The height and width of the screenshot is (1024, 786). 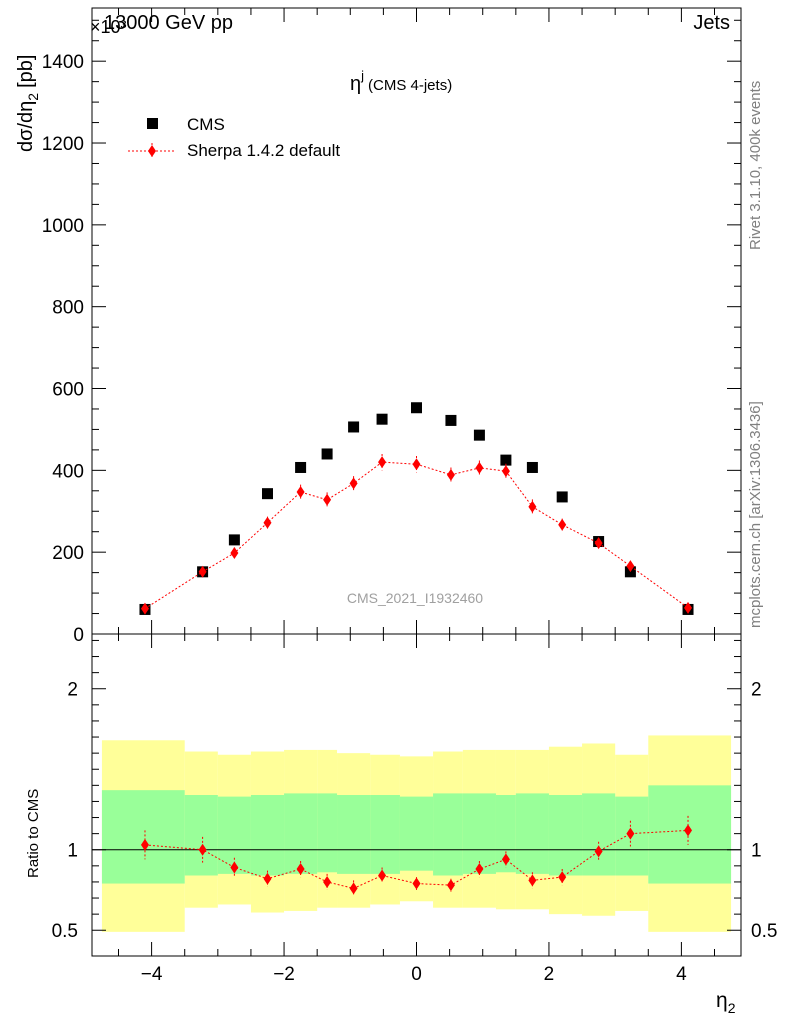 What do you see at coordinates (68, 553) in the screenshot?
I see `main-ytick-label: 200` at bounding box center [68, 553].